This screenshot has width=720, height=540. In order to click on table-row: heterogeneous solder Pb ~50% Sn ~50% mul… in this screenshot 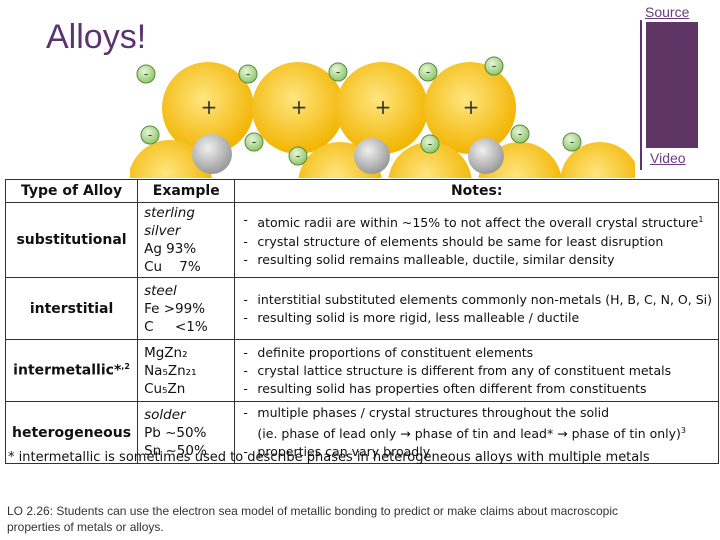, I will do `click(361, 432)`.